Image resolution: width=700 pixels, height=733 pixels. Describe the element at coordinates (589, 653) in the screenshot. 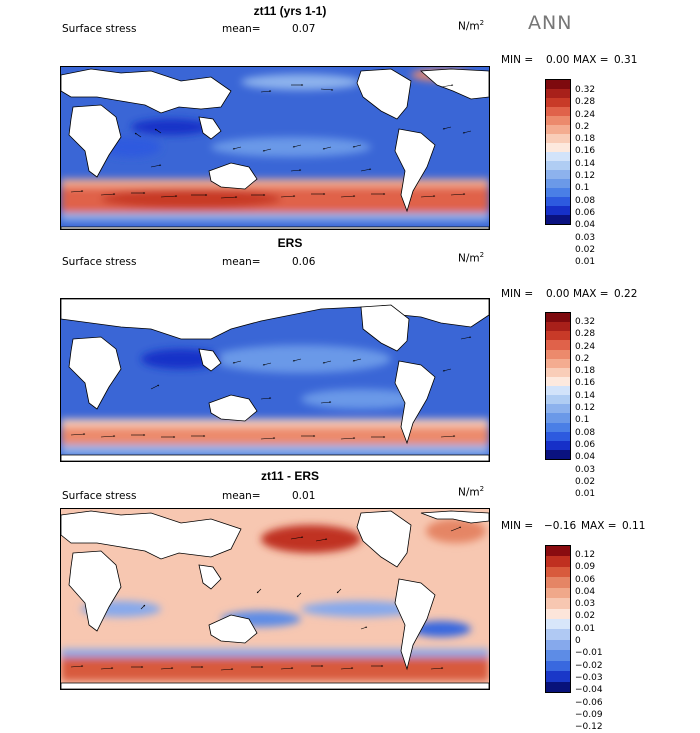

I see `colorbar-tick-label: −0.01` at that location.